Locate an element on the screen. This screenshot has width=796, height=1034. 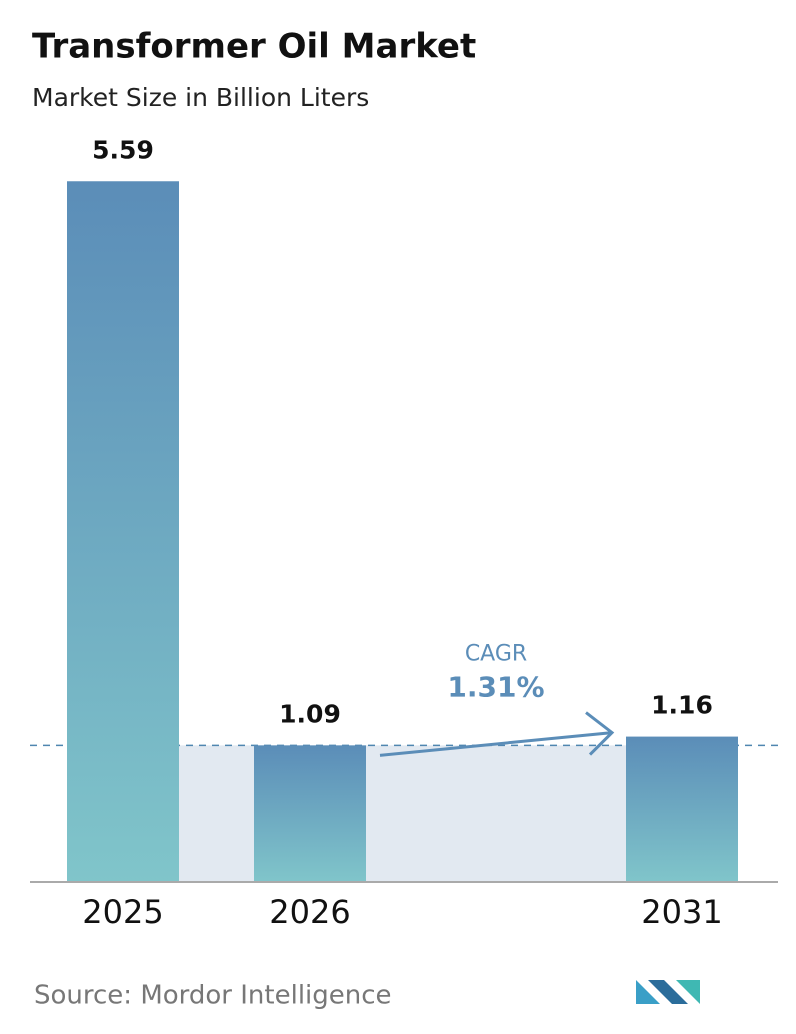
x-tick-label: 2025 is located at coordinates (122, 912).